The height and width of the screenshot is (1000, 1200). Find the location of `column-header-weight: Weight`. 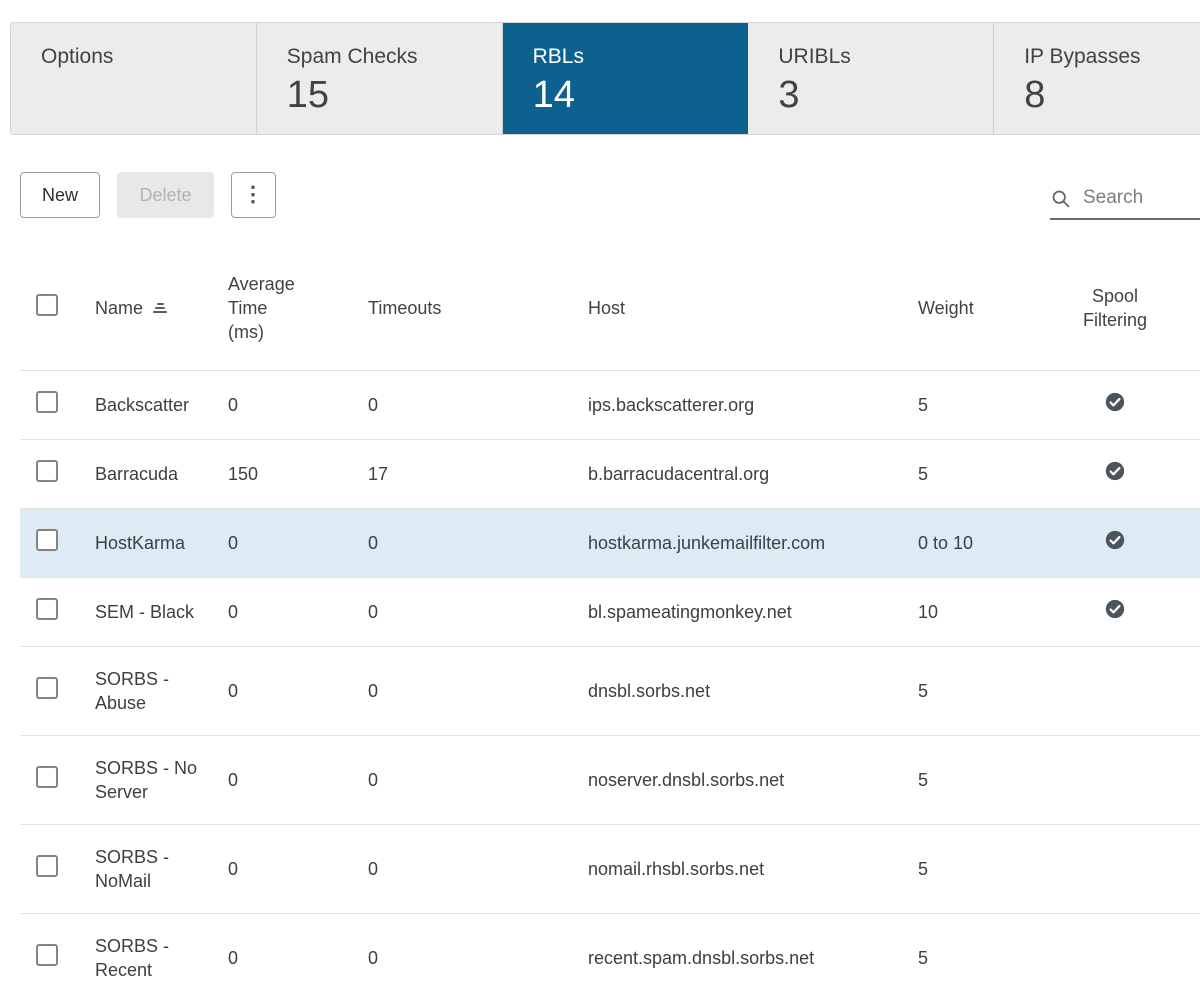

column-header-weight: Weight is located at coordinates (946, 307).